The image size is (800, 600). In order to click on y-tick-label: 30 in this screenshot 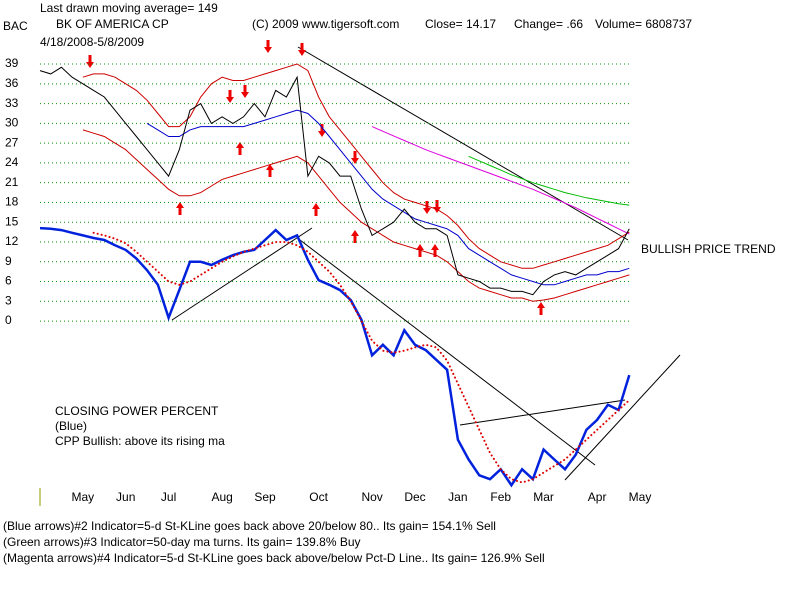, I will do `click(12, 123)`.